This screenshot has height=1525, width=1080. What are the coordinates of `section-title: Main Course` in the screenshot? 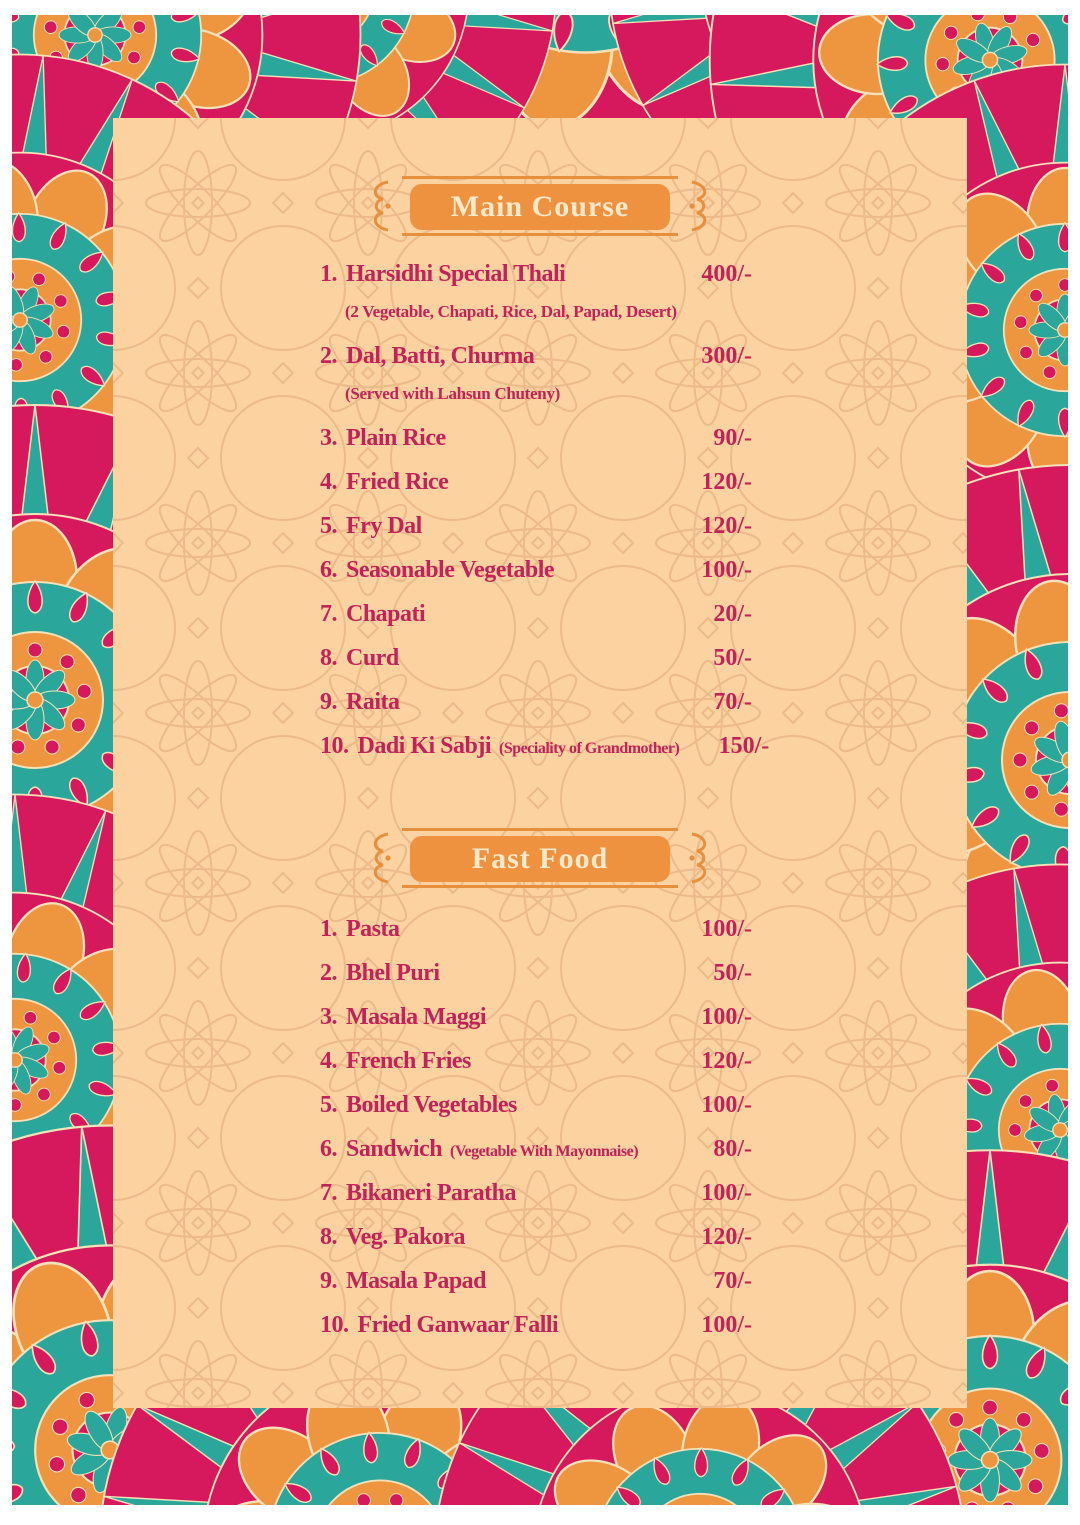 It's located at (540, 206).